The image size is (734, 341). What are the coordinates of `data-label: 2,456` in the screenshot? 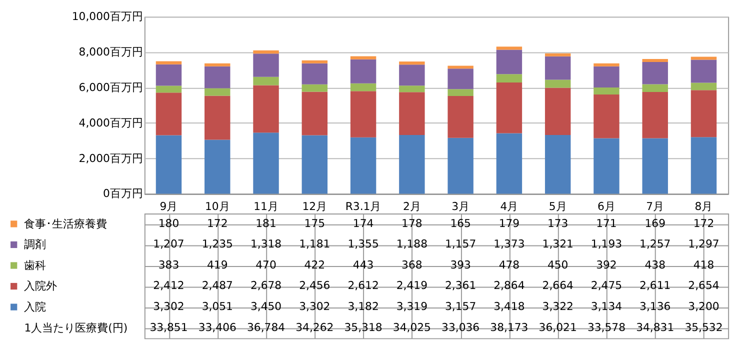 It's located at (314, 285).